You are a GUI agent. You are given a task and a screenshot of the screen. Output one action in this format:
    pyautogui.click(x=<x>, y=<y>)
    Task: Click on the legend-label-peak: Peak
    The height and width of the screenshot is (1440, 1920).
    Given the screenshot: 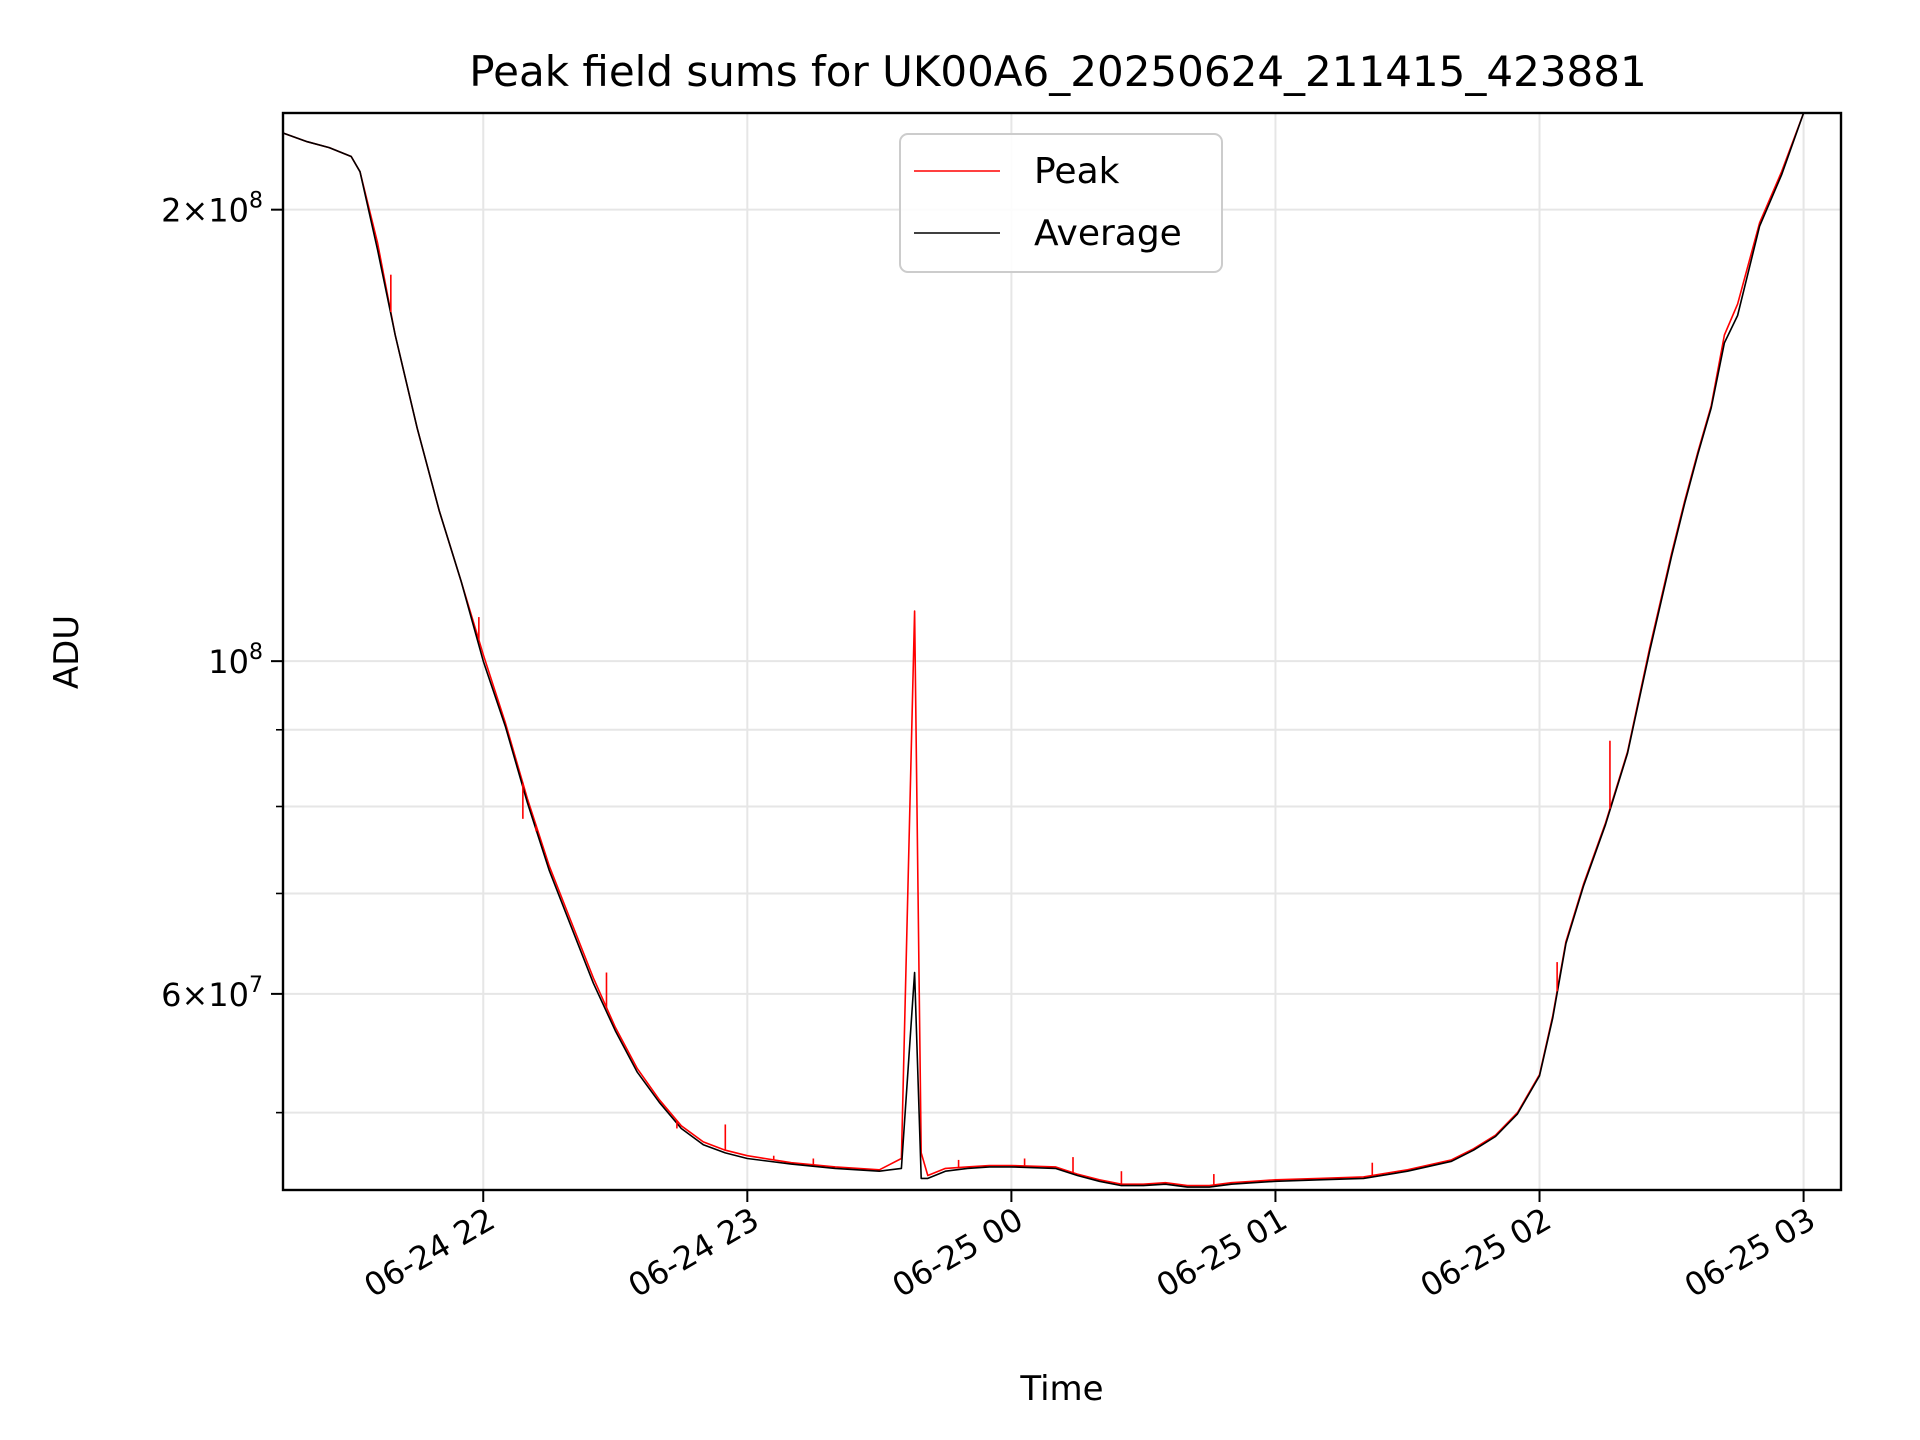 What is the action you would take?
    pyautogui.click(x=1077, y=171)
    